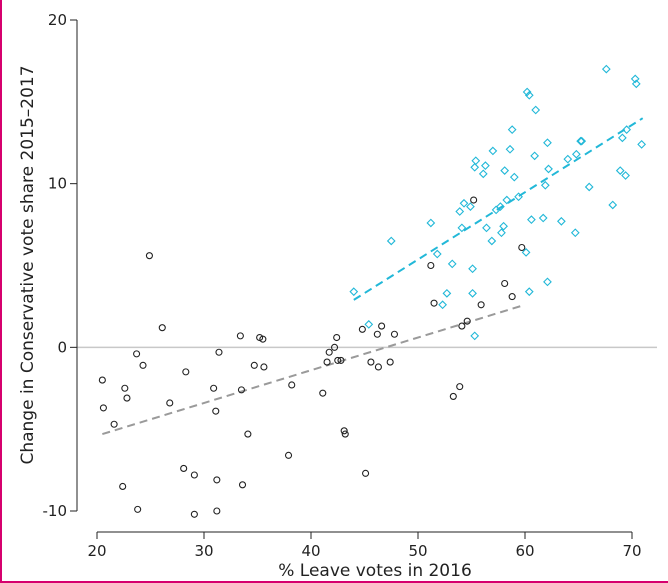 The image size is (668, 583). Describe the element at coordinates (314, 369) in the screenshot. I see `trendline` at that location.